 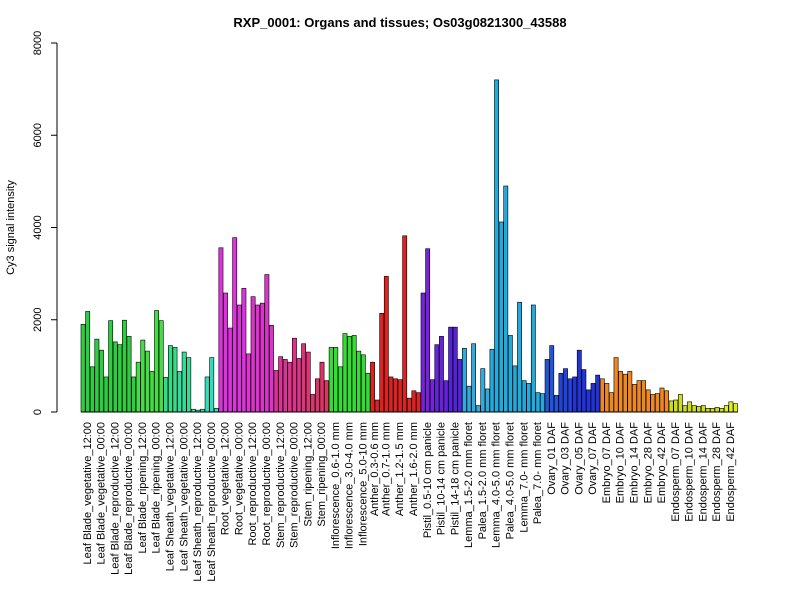 What do you see at coordinates (38, 227) in the screenshot?
I see `y-tick-label: 4000` at bounding box center [38, 227].